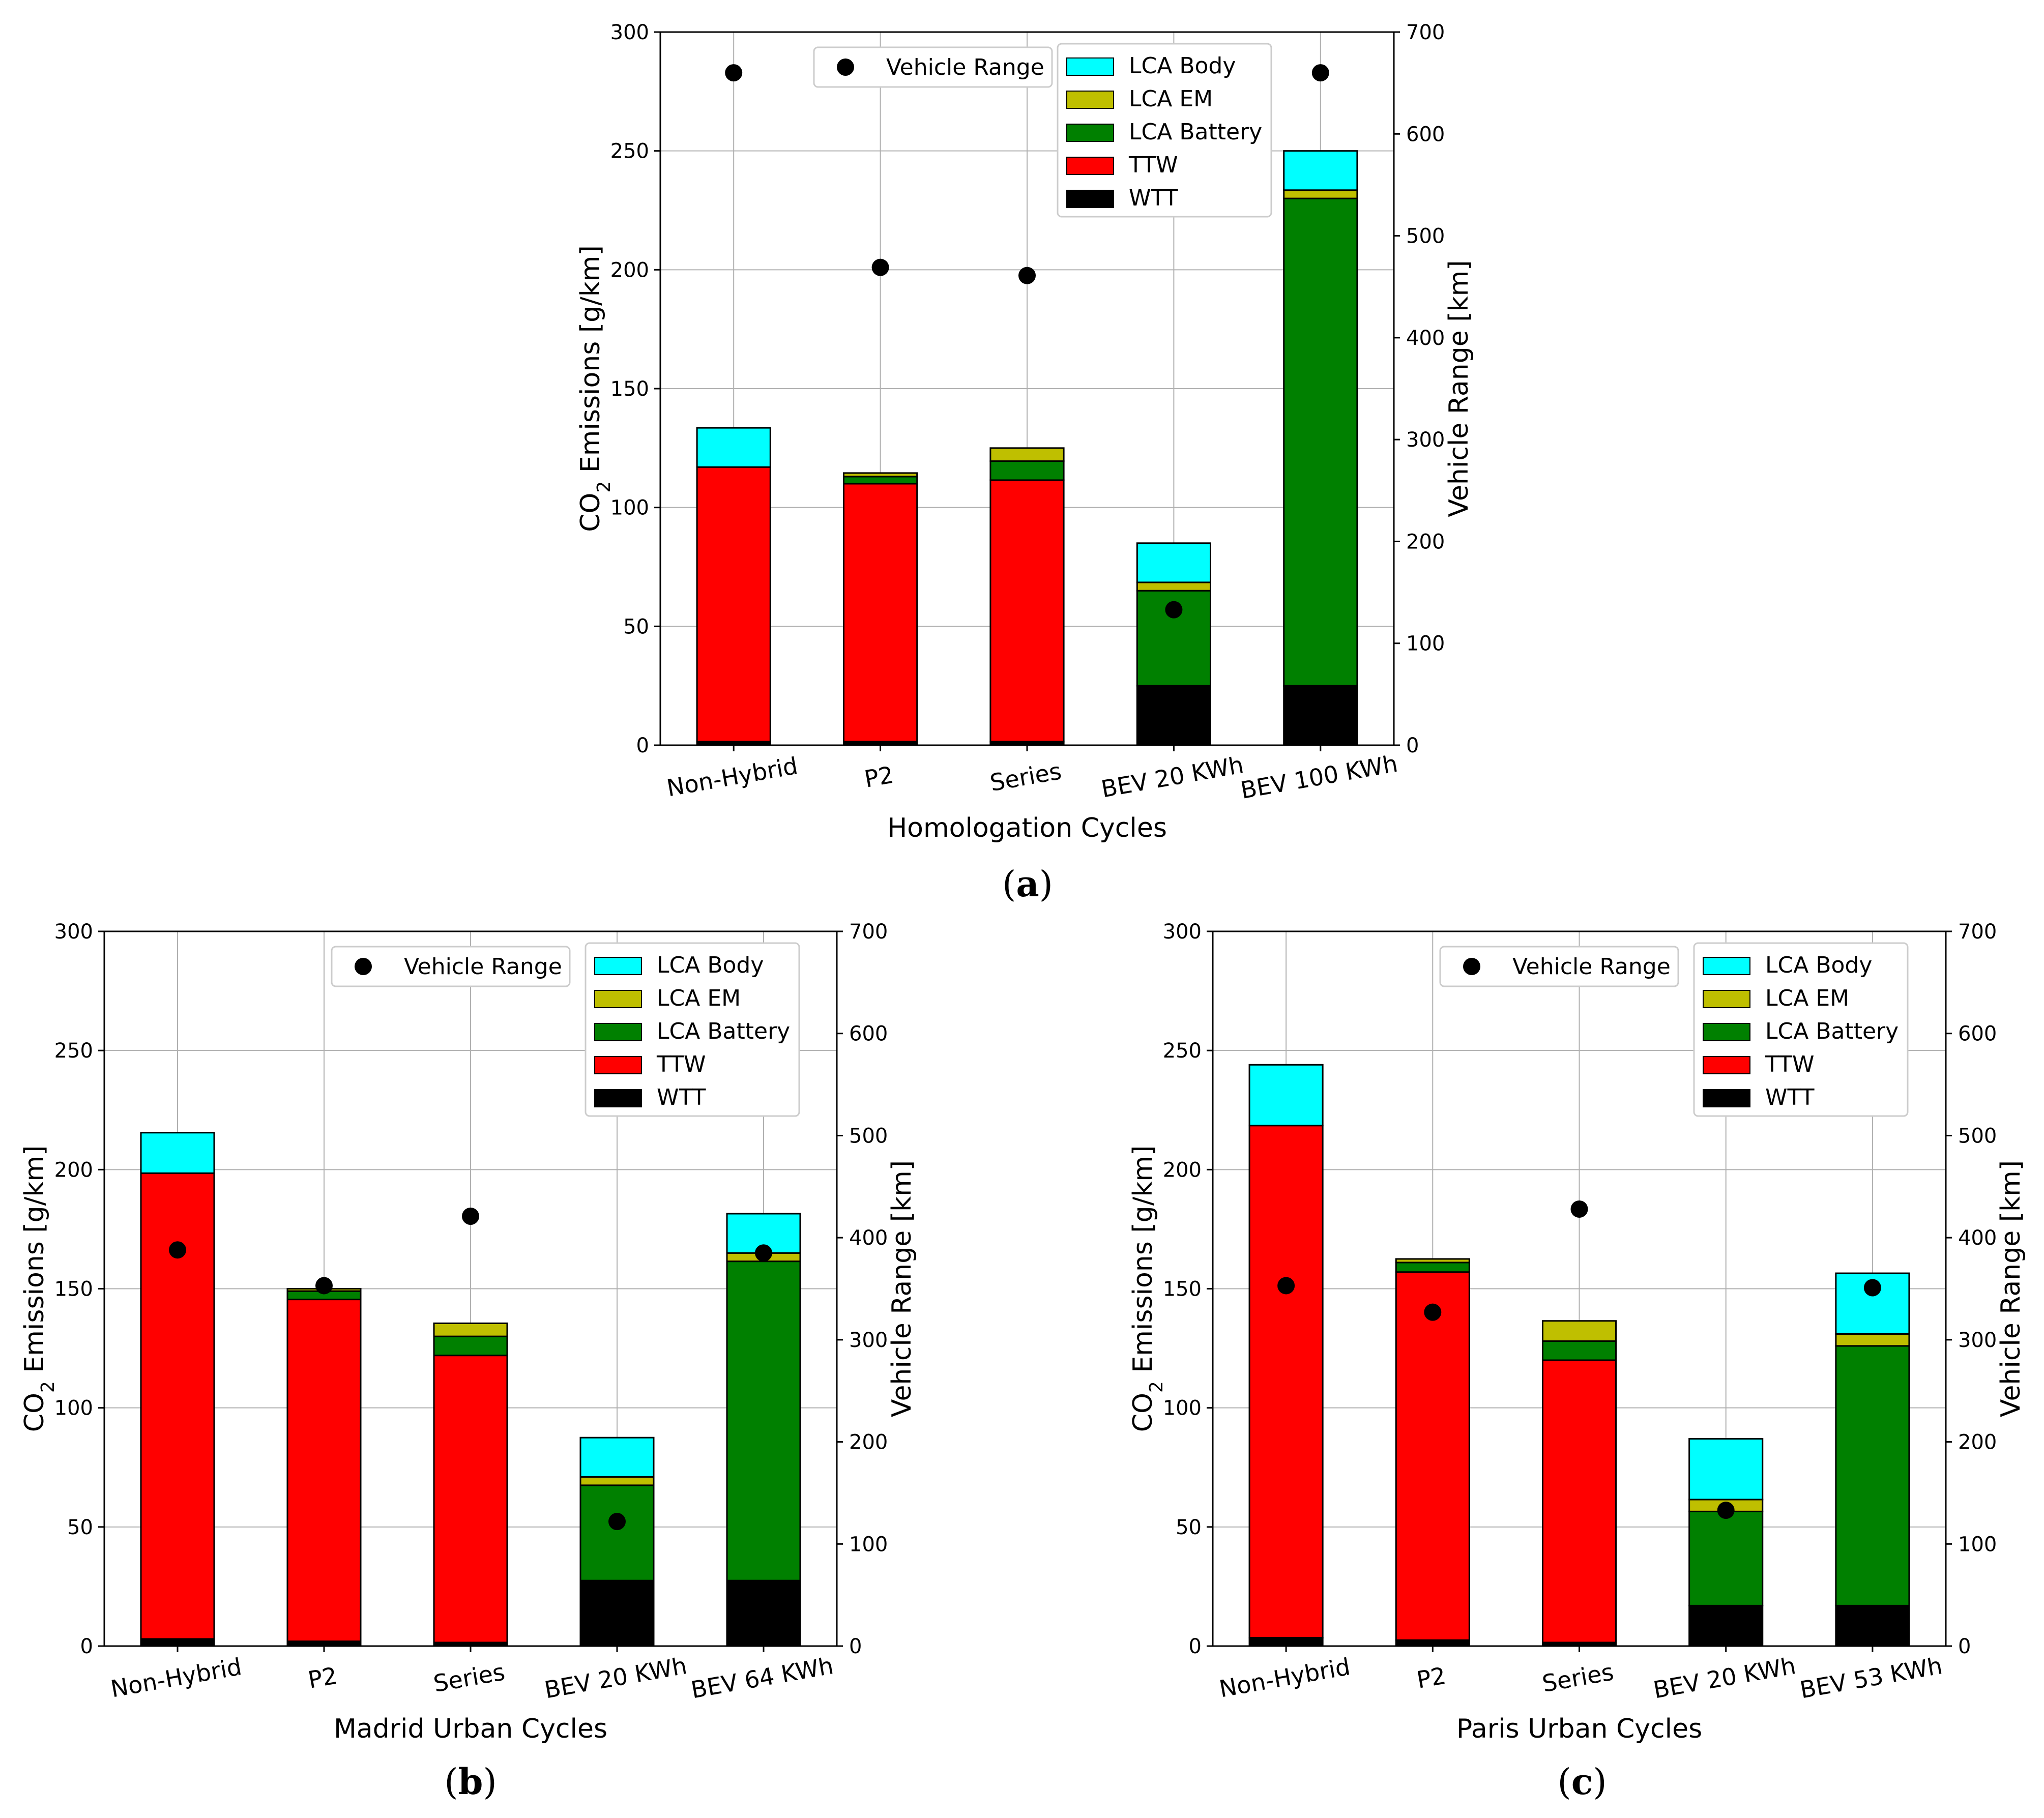  Describe the element at coordinates (1581, 1675) in the screenshot. I see `x-axis: Non-Hybrid P2 Series BEV 20 KWh BEV 53 KWh` at that location.